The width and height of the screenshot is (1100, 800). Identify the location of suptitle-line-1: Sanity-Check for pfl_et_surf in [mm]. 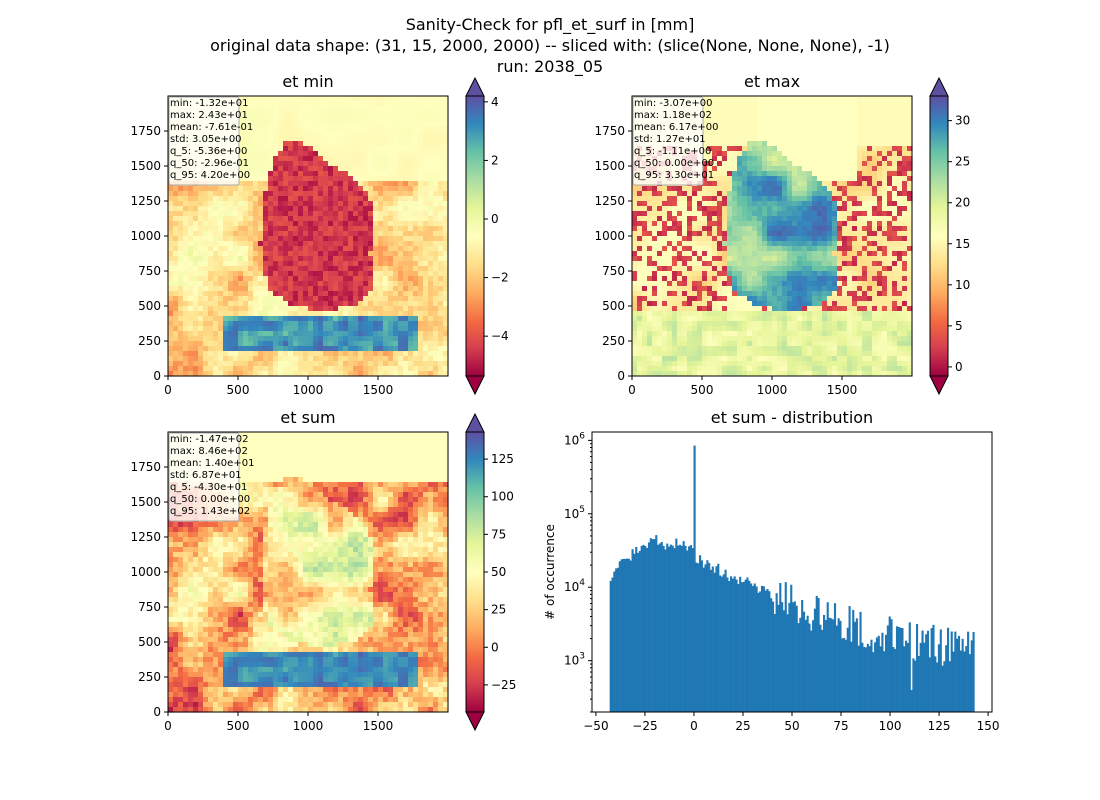
(550, 25).